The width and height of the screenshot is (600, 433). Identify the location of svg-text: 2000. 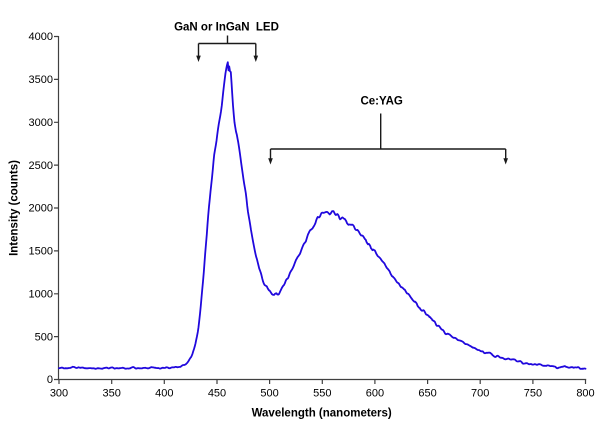
(41, 209).